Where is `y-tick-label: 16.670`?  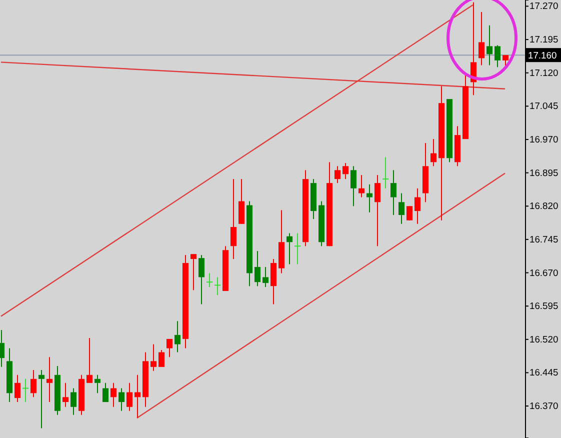
y-tick-label: 16.670 is located at coordinates (544, 272).